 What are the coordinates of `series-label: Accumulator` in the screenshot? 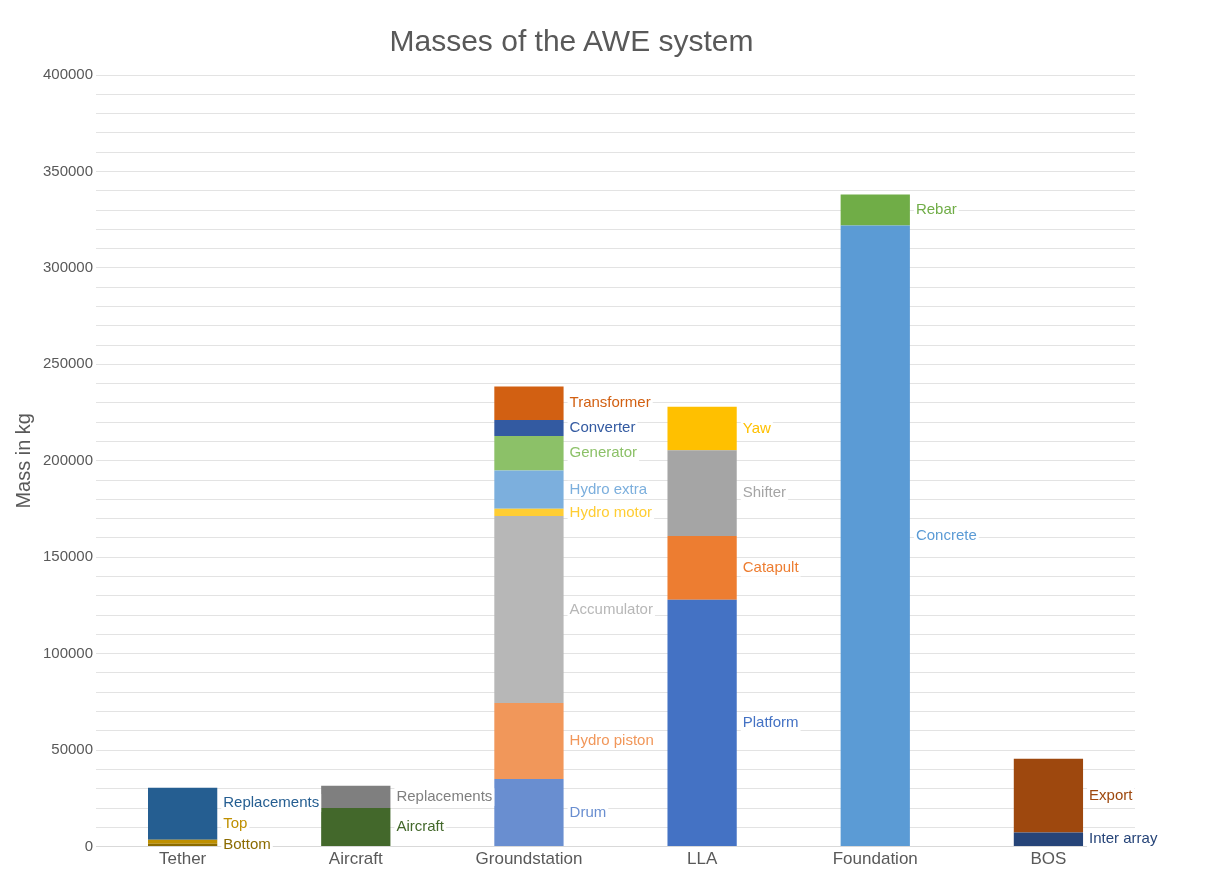 It's located at (611, 608).